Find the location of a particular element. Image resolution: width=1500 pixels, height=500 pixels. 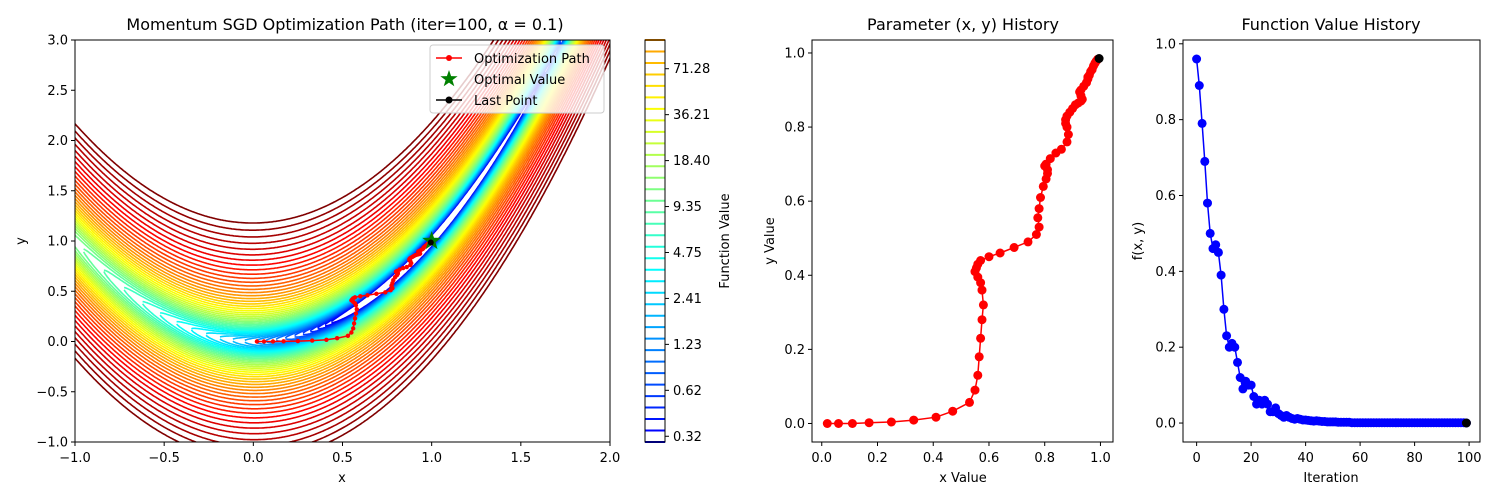

y-tick-label: 1.5 is located at coordinates (57, 191).